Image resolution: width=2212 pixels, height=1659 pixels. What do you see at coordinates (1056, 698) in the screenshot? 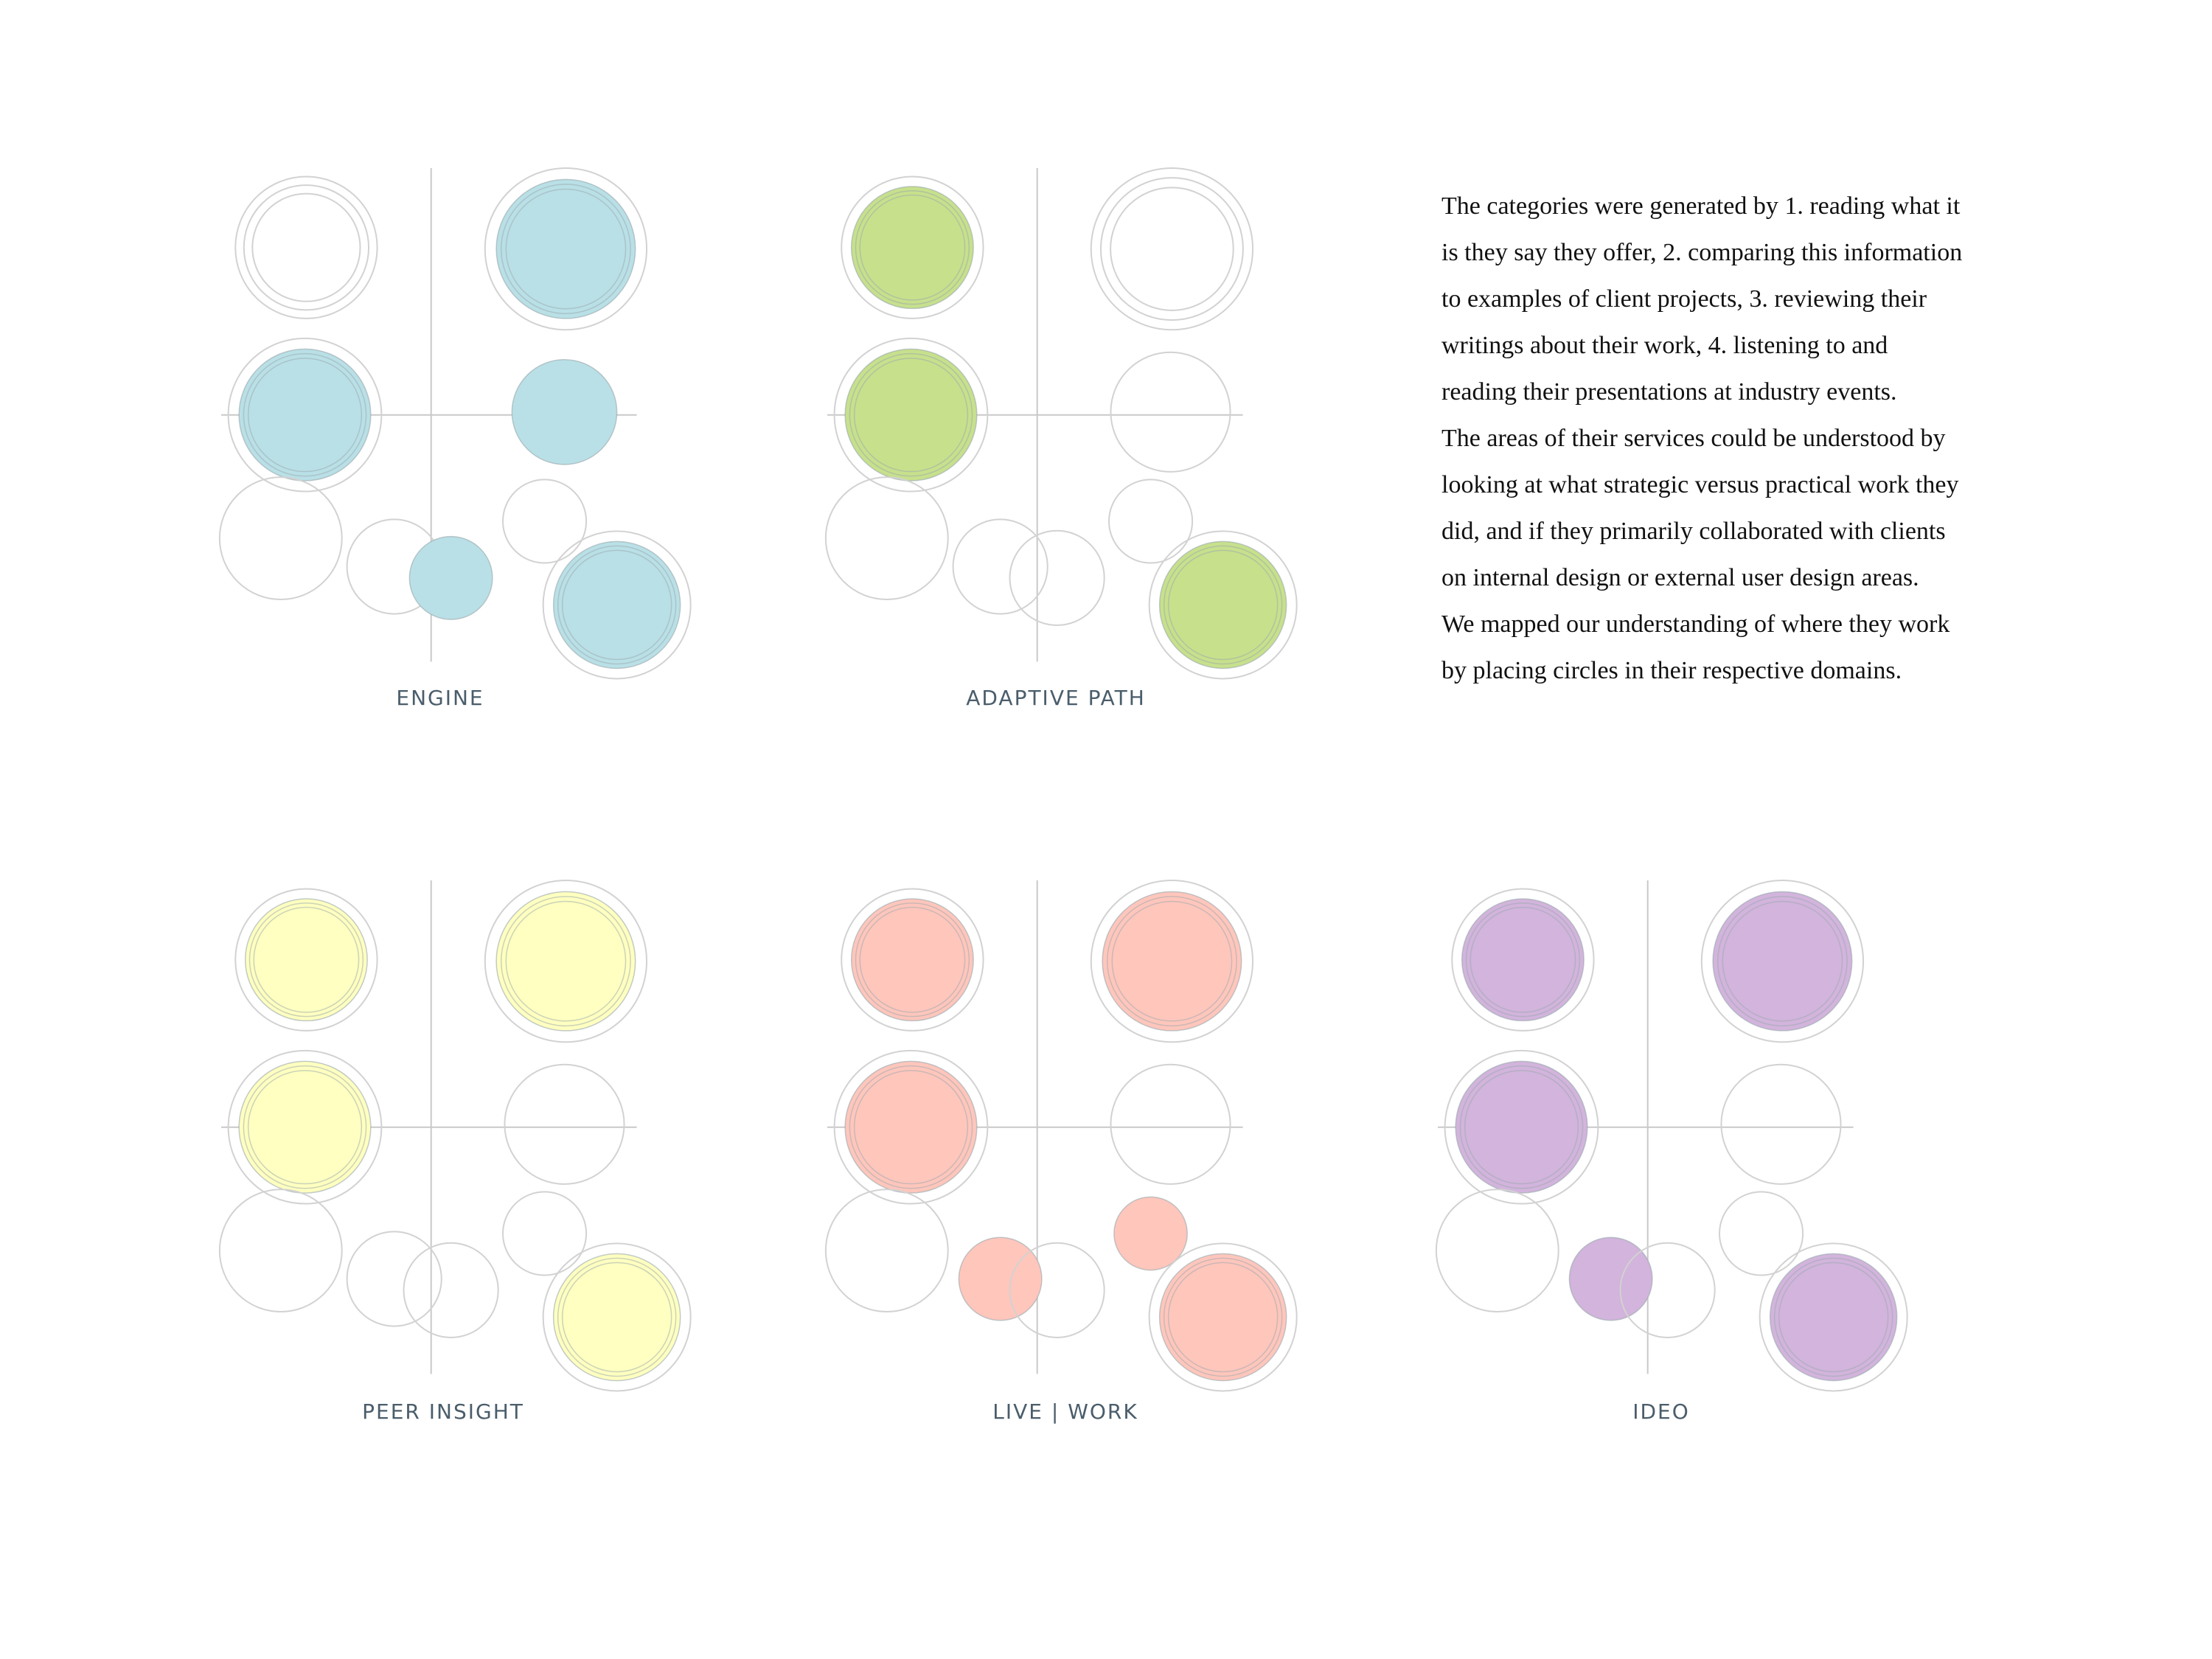
I see `diagram-label: ADAPTIVE PATH` at bounding box center [1056, 698].